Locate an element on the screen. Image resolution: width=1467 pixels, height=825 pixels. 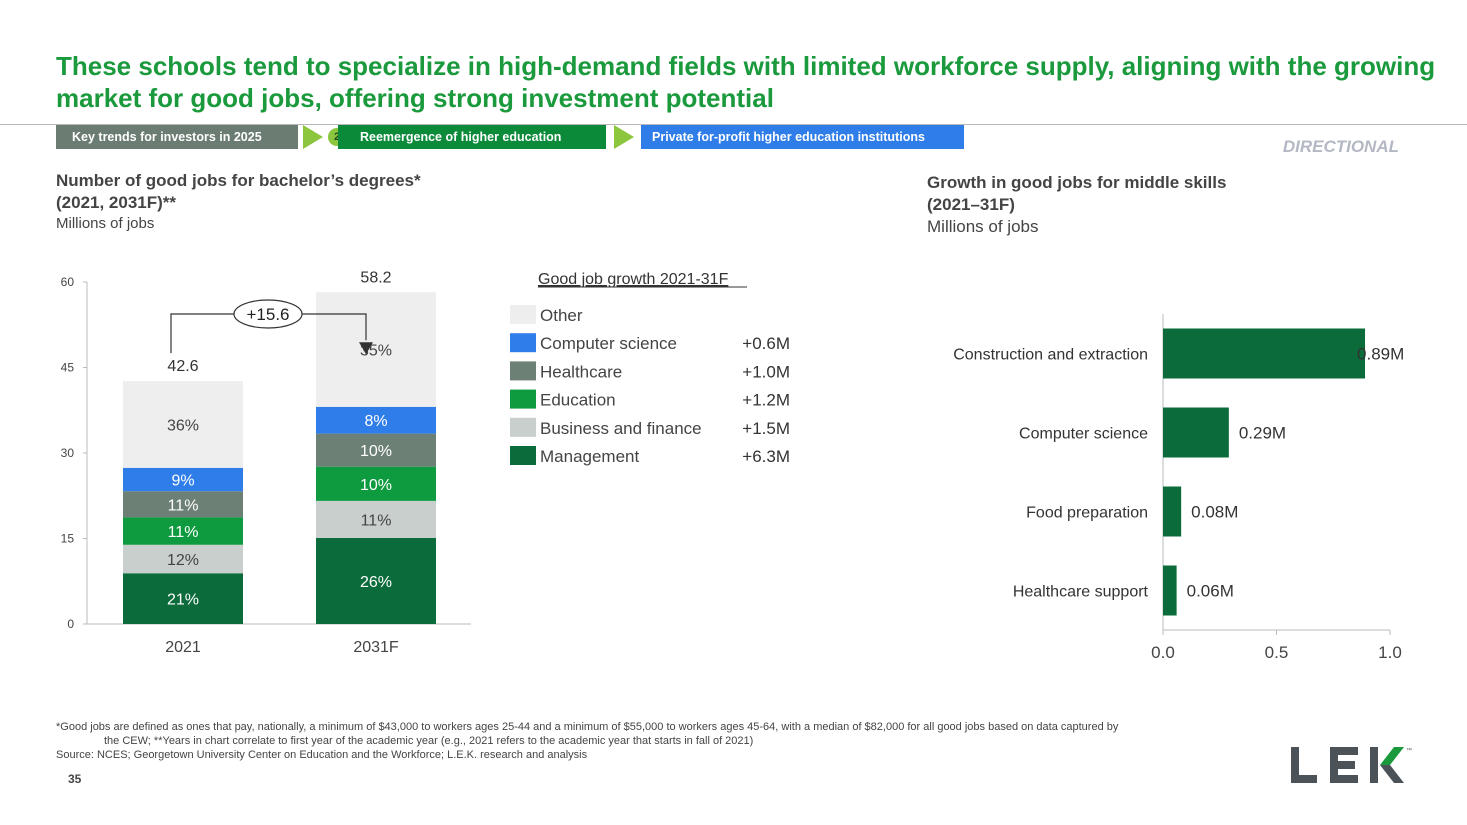
hbar-value-label: 0.89M is located at coordinates (1380, 354).